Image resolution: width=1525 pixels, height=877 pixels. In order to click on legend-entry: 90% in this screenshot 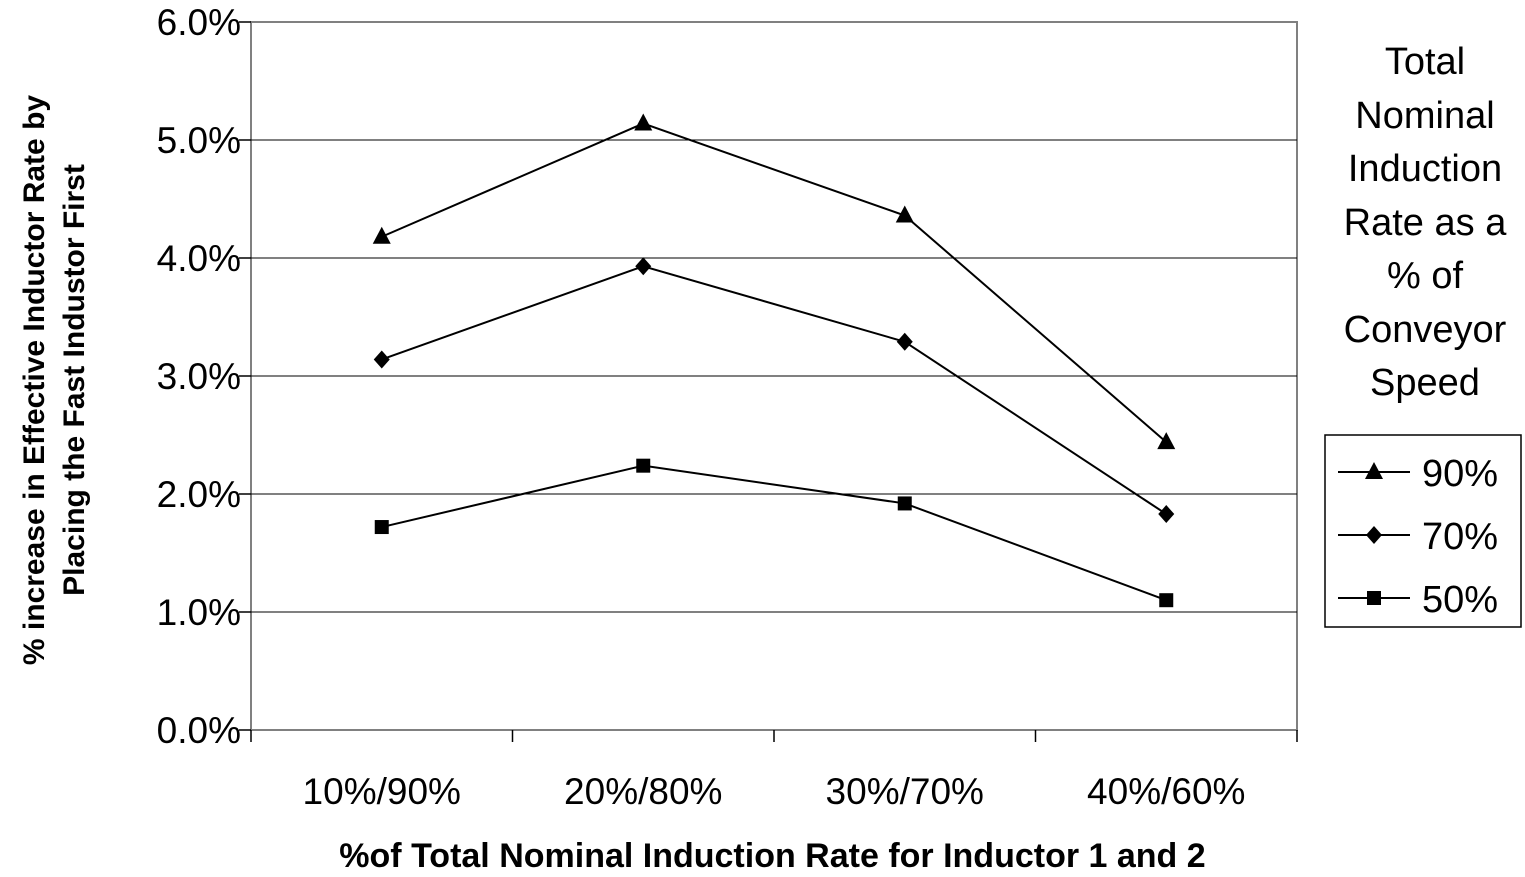, I will do `click(1418, 474)`.